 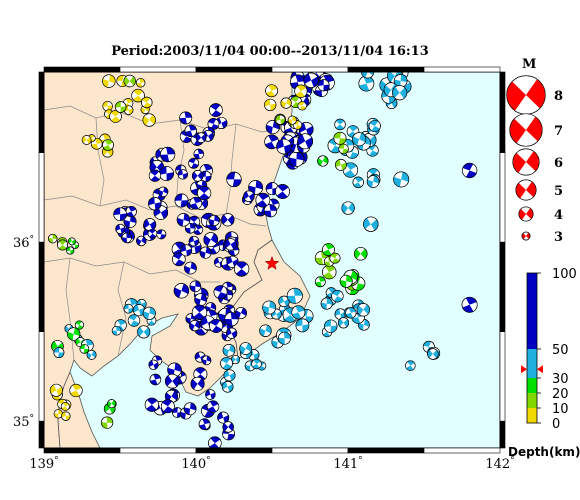 What do you see at coordinates (195, 464) in the screenshot?
I see `x-tick-label-1: 140°` at bounding box center [195, 464].